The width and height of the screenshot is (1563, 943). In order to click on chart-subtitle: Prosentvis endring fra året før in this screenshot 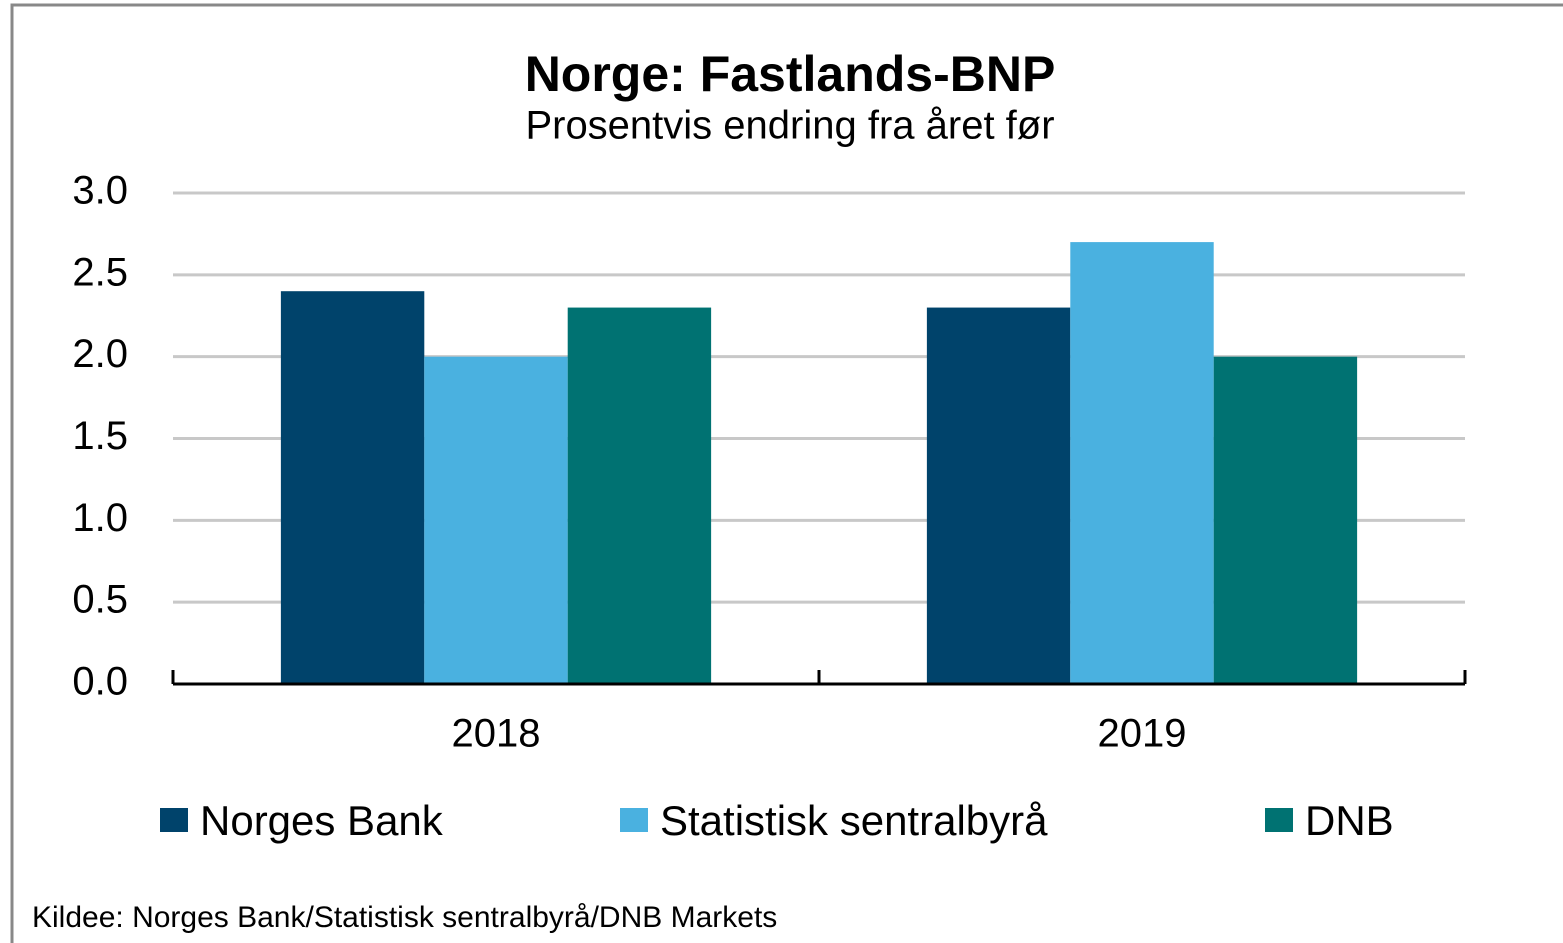, I will do `click(789, 126)`.